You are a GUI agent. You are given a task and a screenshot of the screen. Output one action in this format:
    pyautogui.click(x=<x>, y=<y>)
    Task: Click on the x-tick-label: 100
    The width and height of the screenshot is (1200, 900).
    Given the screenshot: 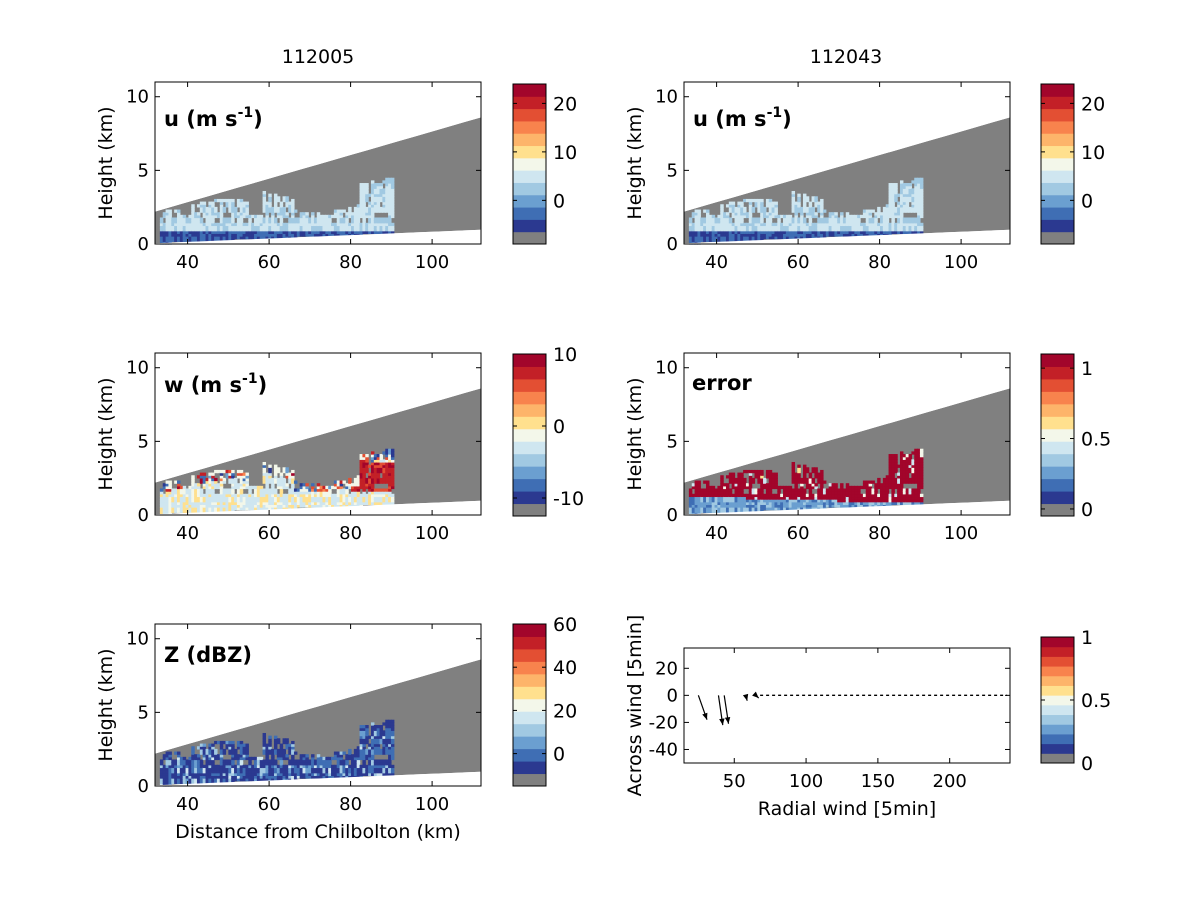 What is the action you would take?
    pyautogui.click(x=961, y=262)
    